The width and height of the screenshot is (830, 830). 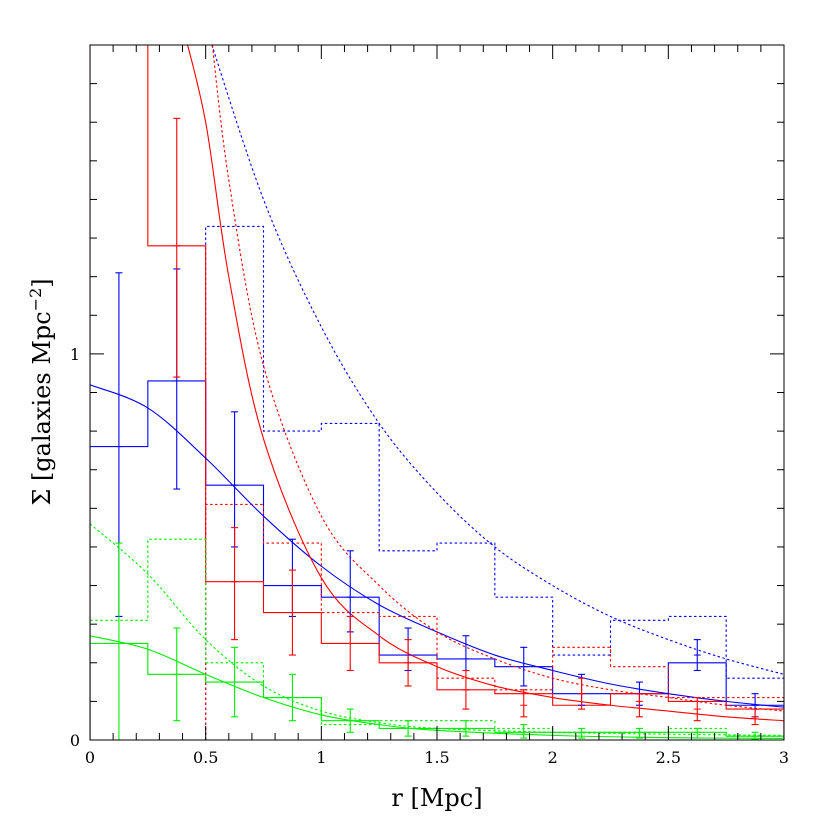 What do you see at coordinates (75, 740) in the screenshot?
I see `y-tick-label: 0` at bounding box center [75, 740].